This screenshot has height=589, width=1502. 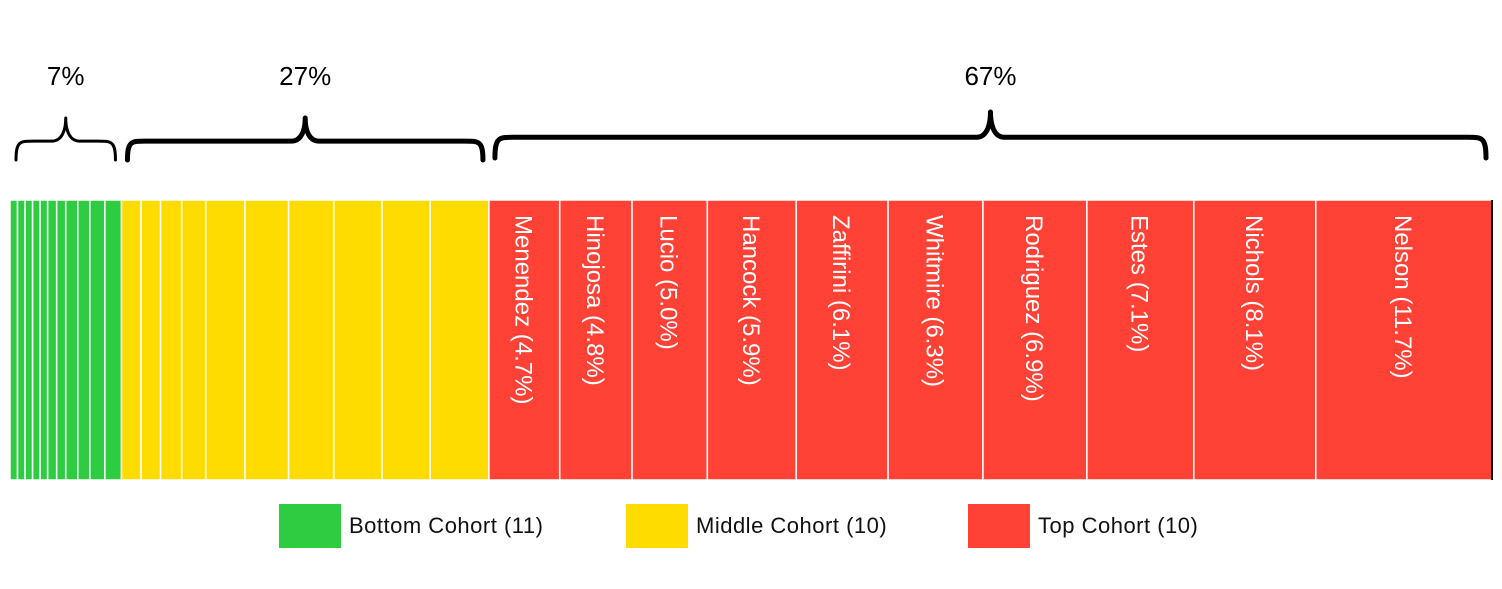 I want to click on legend-swatch-middle, so click(x=657, y=526).